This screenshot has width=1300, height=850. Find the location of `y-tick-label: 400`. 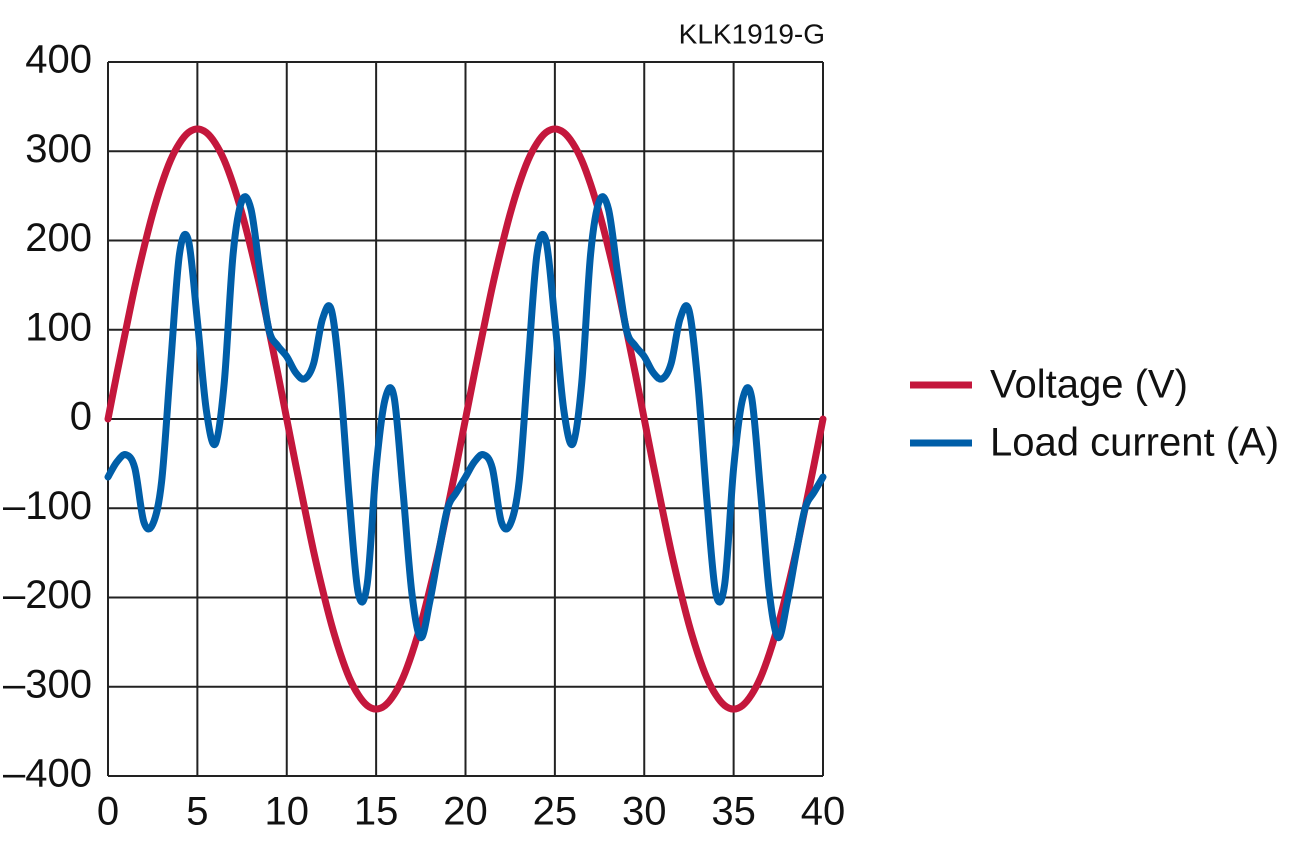

y-tick-label: 400 is located at coordinates (58, 60).